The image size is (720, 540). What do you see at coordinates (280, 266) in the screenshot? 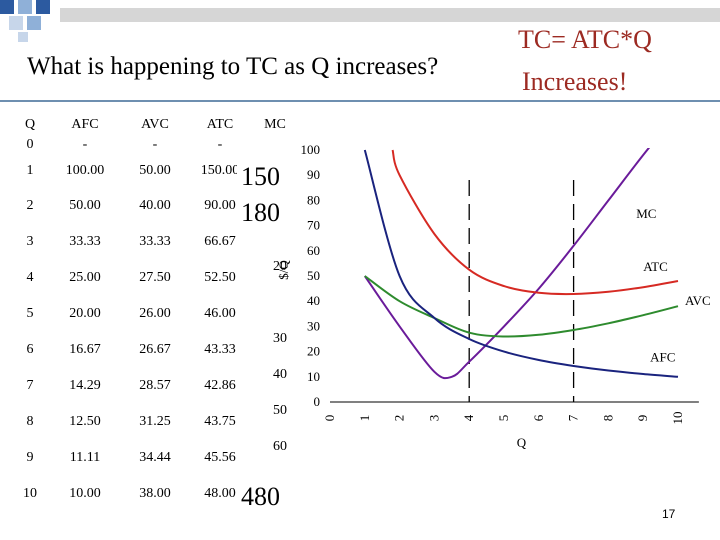
I see `mc-partial-value: 20` at bounding box center [280, 266].